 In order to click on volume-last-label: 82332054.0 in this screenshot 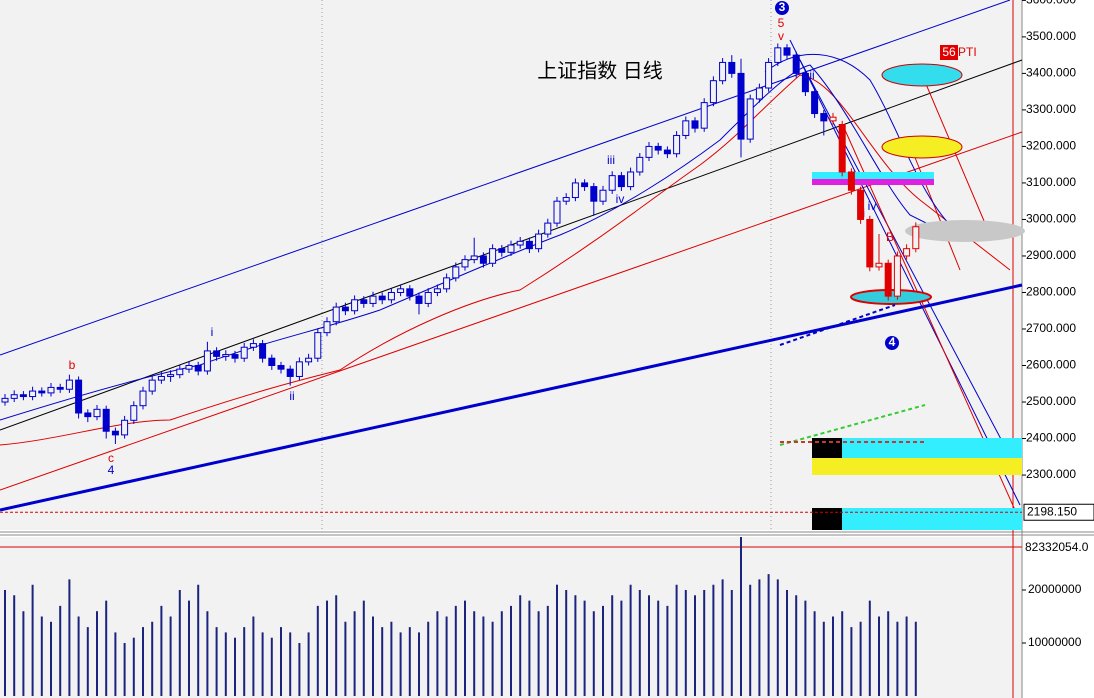, I will do `click(1057, 547)`.